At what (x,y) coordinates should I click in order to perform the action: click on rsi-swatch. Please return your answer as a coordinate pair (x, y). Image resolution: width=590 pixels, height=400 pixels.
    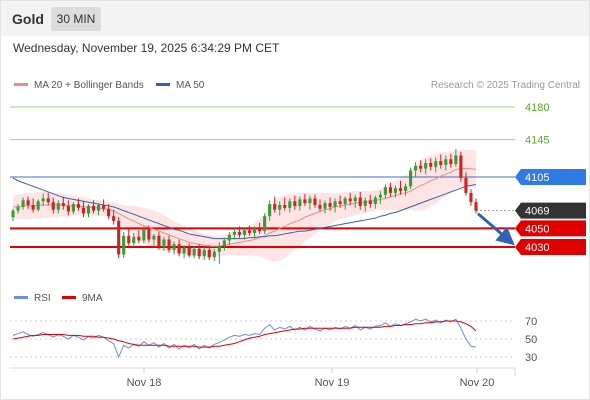
    Looking at the image, I should click on (21, 297).